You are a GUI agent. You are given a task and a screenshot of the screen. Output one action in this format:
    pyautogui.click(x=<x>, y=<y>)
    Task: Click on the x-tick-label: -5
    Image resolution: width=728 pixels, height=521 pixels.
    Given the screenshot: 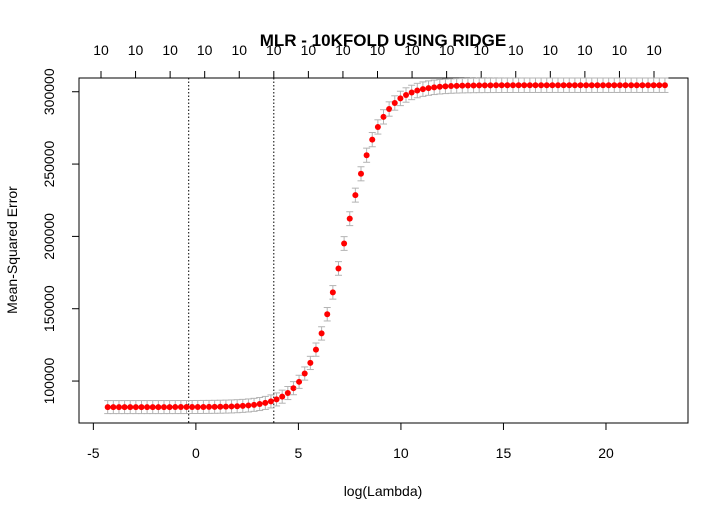 What is the action you would take?
    pyautogui.click(x=93, y=453)
    